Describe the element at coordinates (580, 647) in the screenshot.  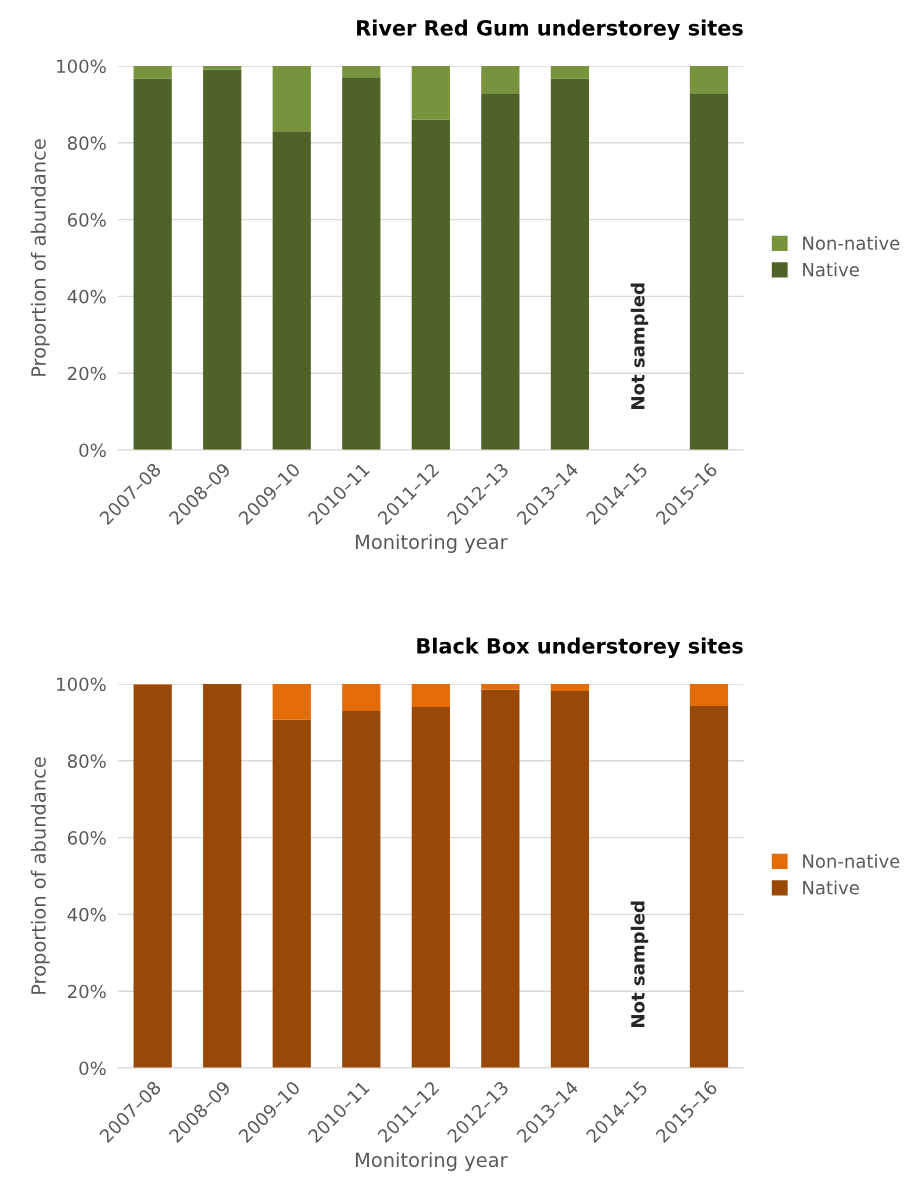
I see `chart-title: Black Box understorey sites` at that location.